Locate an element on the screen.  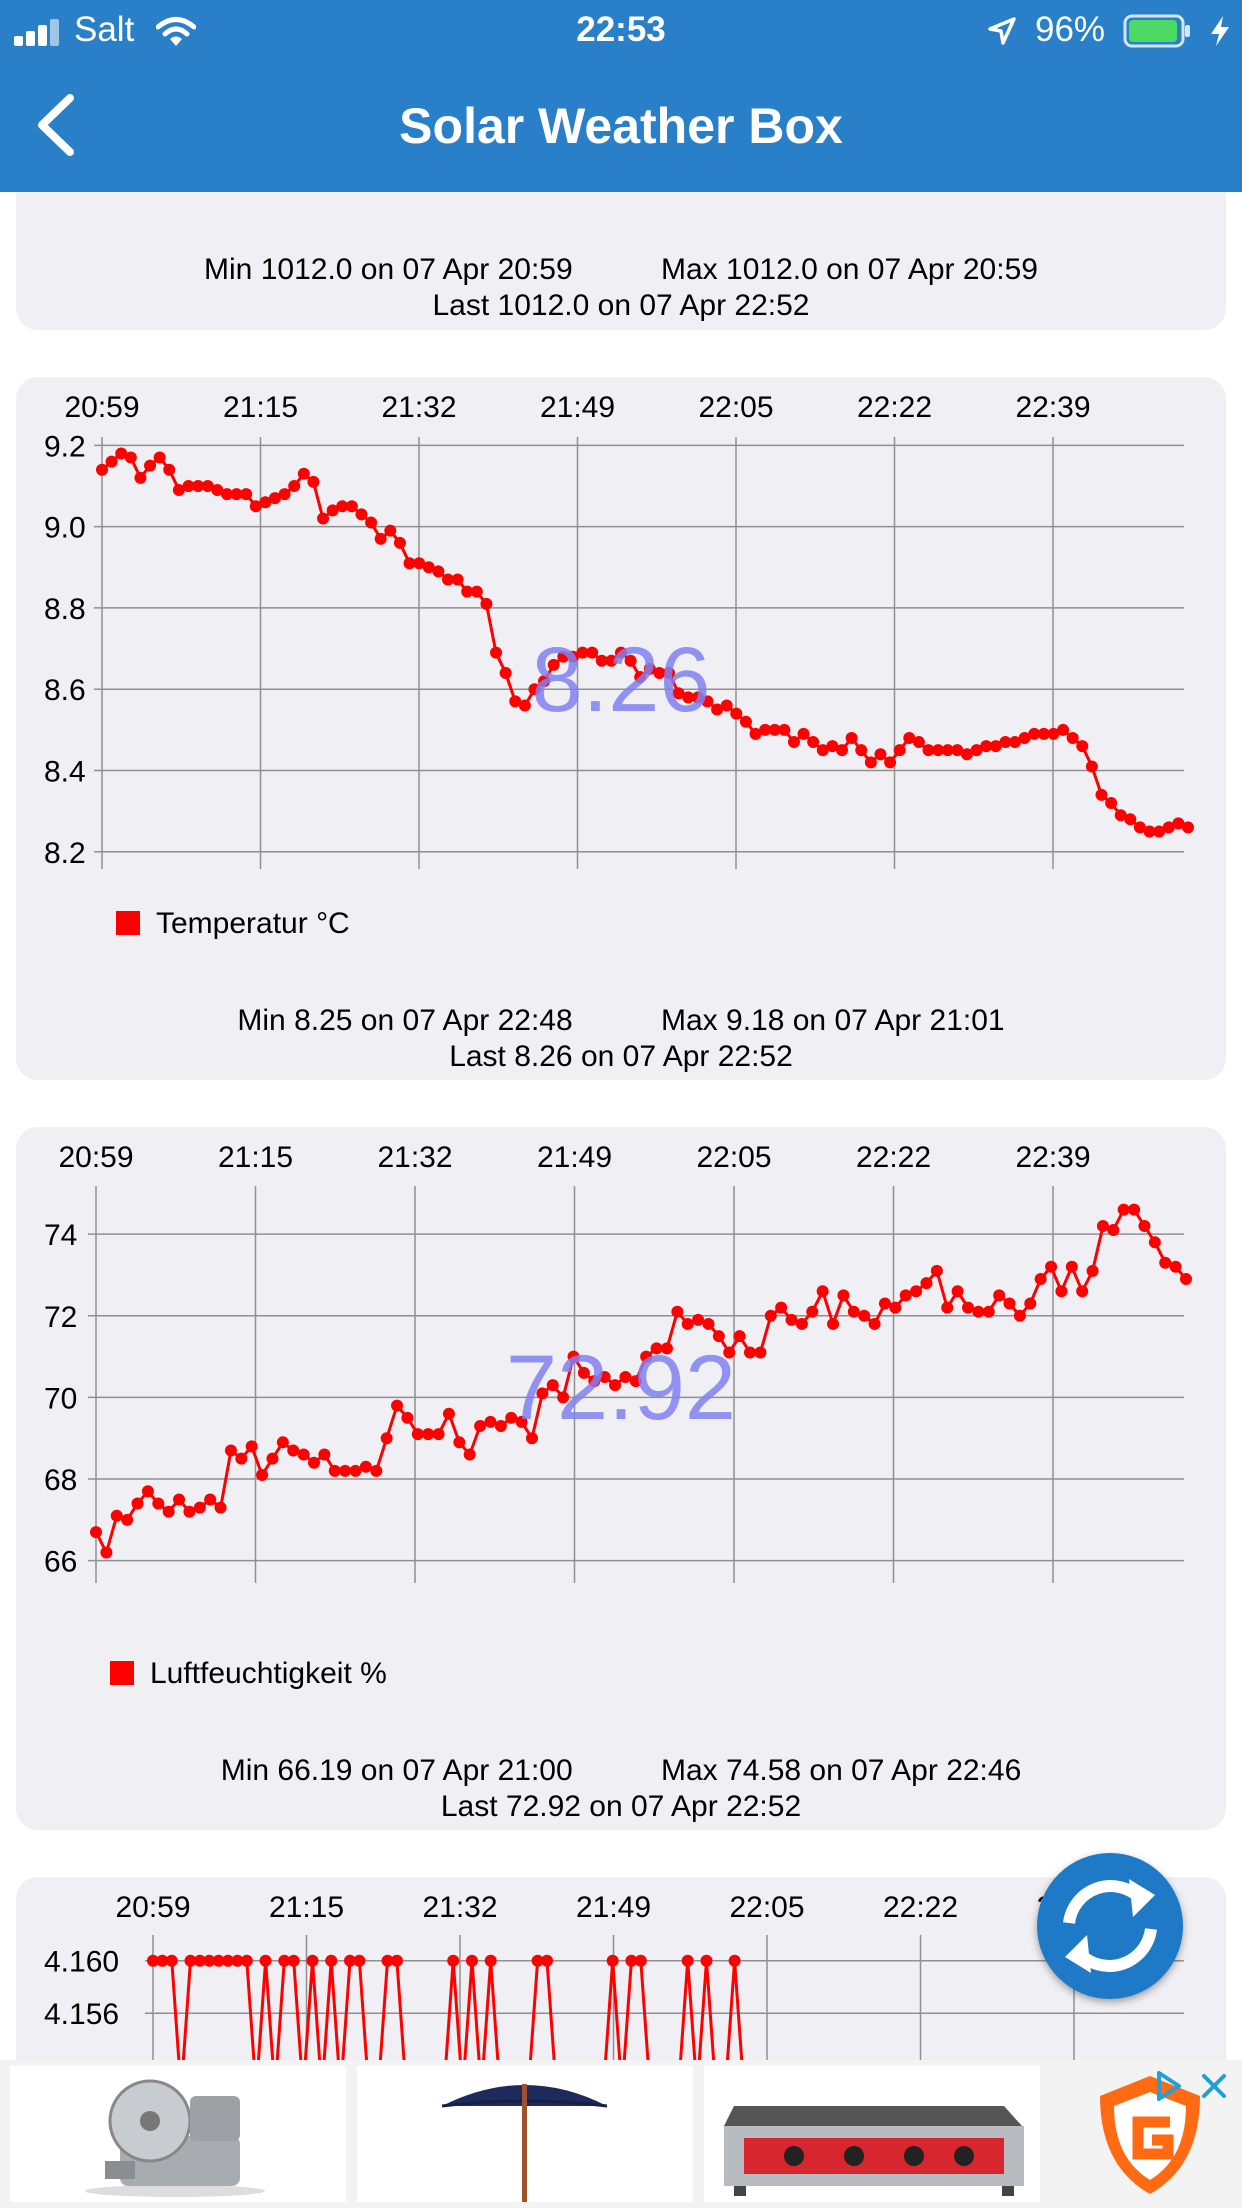
humidity-last: Last 72.92 on 07 Apr 22:52 is located at coordinates (621, 1806).